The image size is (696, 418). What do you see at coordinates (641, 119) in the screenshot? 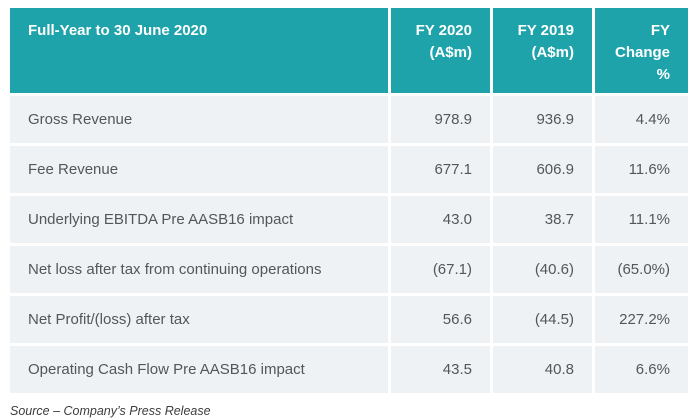
I see `row-change-value: 4.4%` at bounding box center [641, 119].